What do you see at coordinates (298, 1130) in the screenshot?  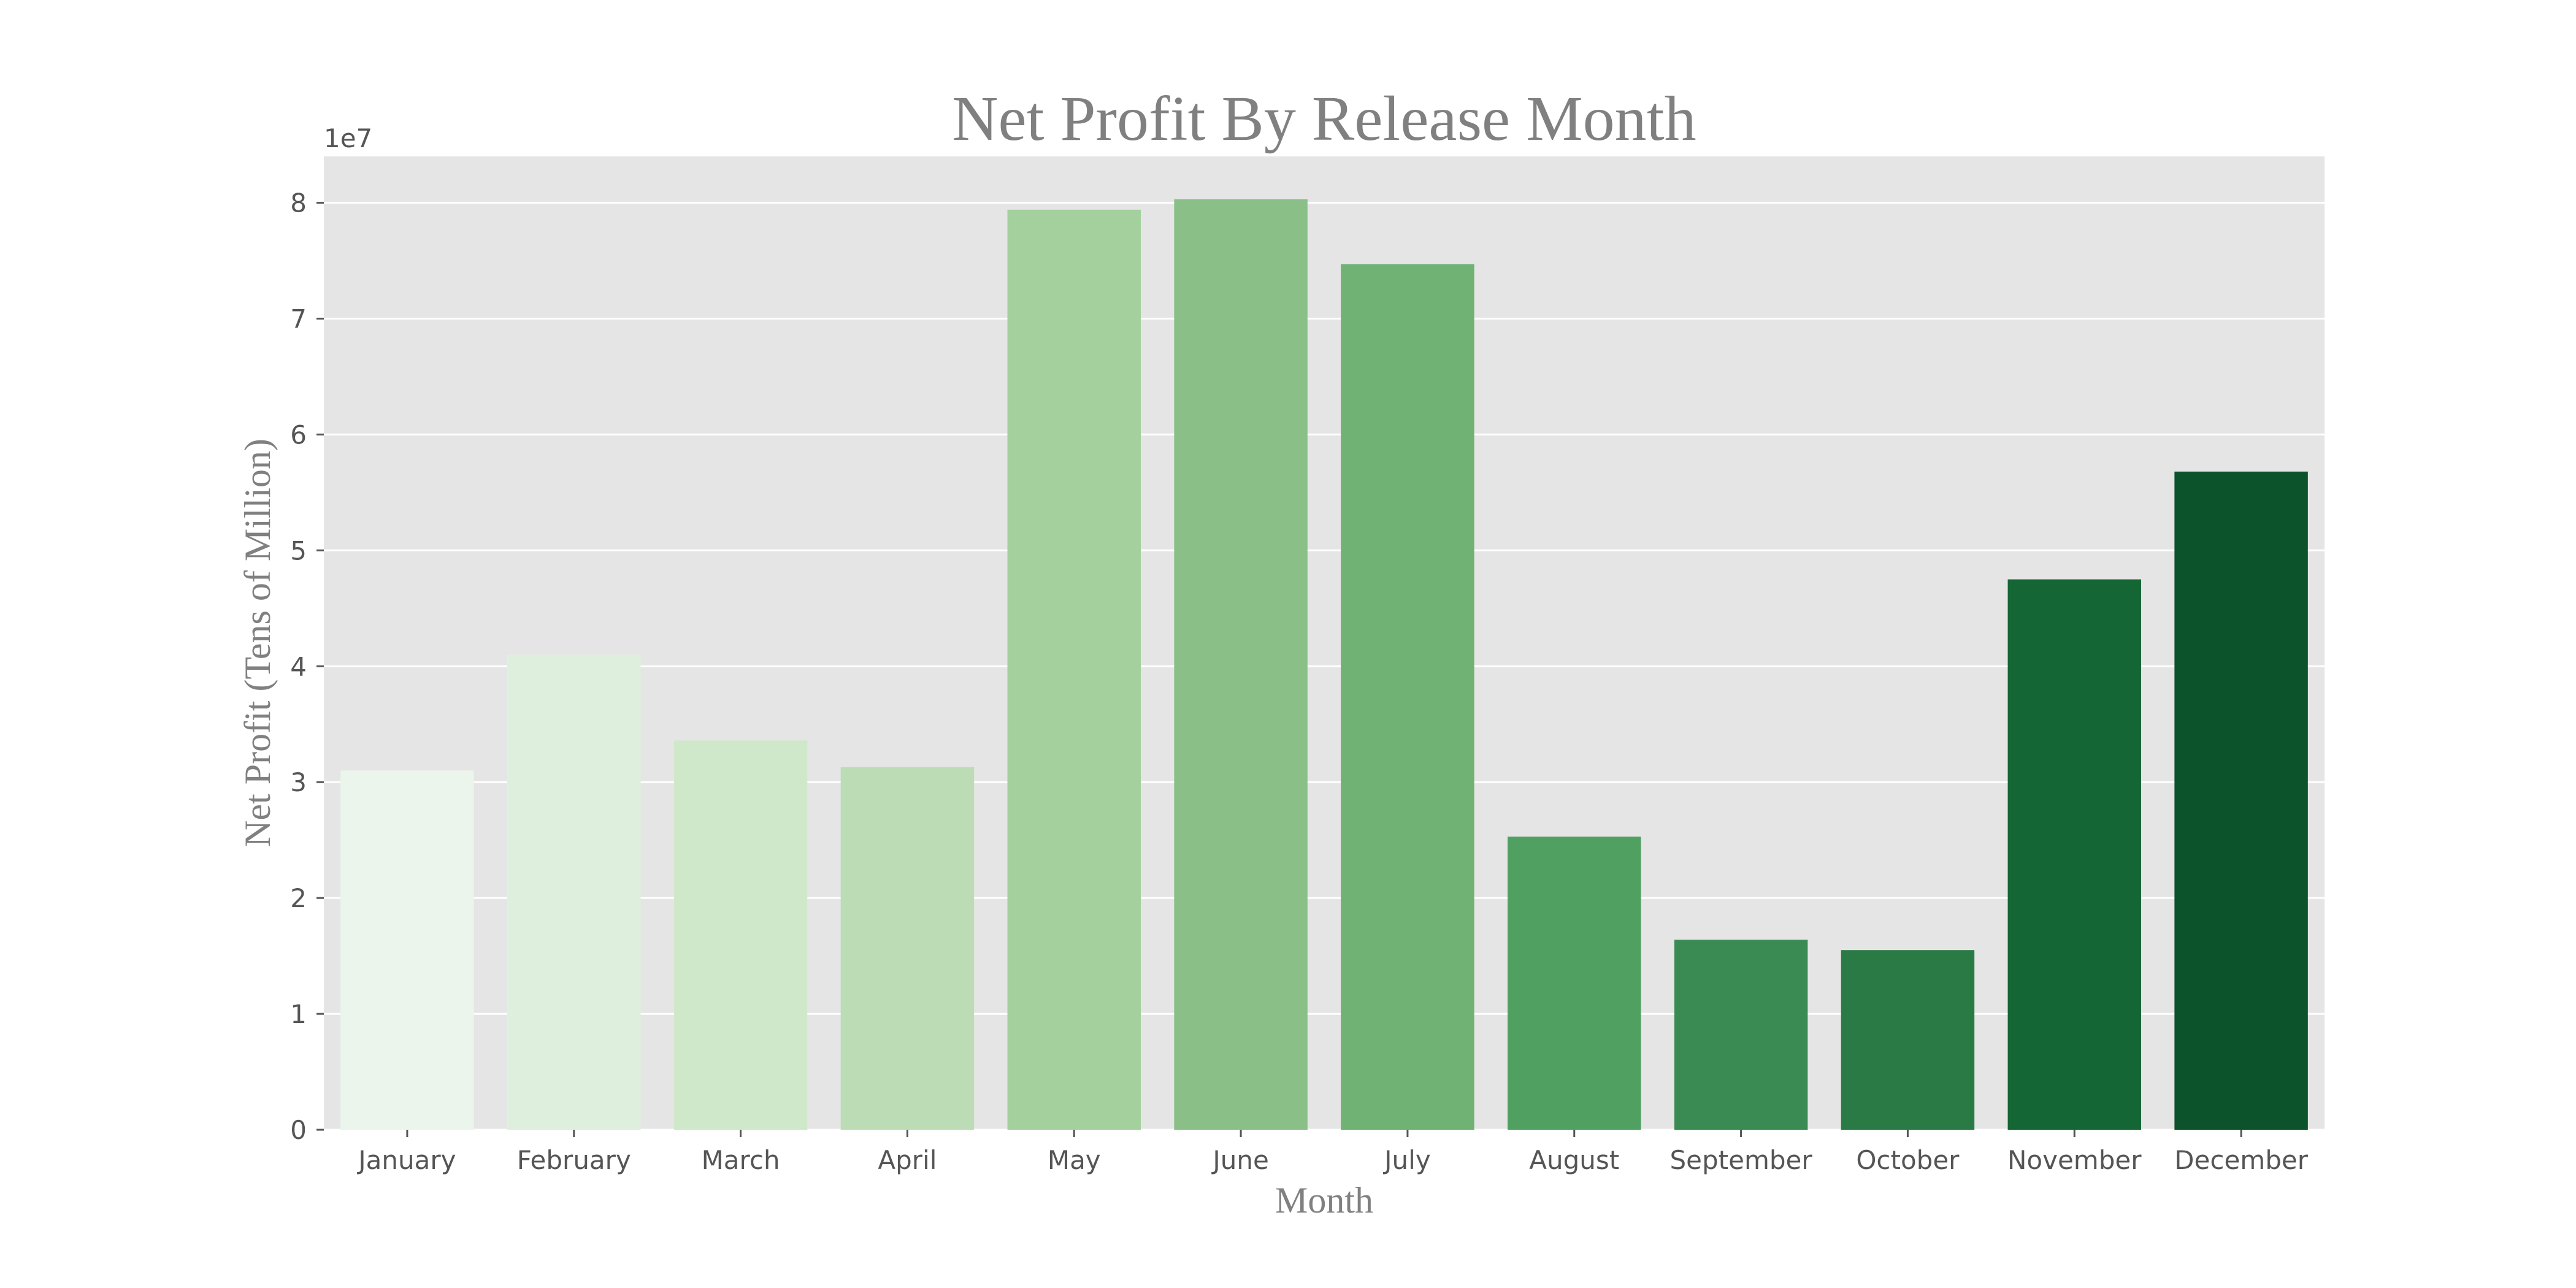 I see `y-tick-label: 0` at bounding box center [298, 1130].